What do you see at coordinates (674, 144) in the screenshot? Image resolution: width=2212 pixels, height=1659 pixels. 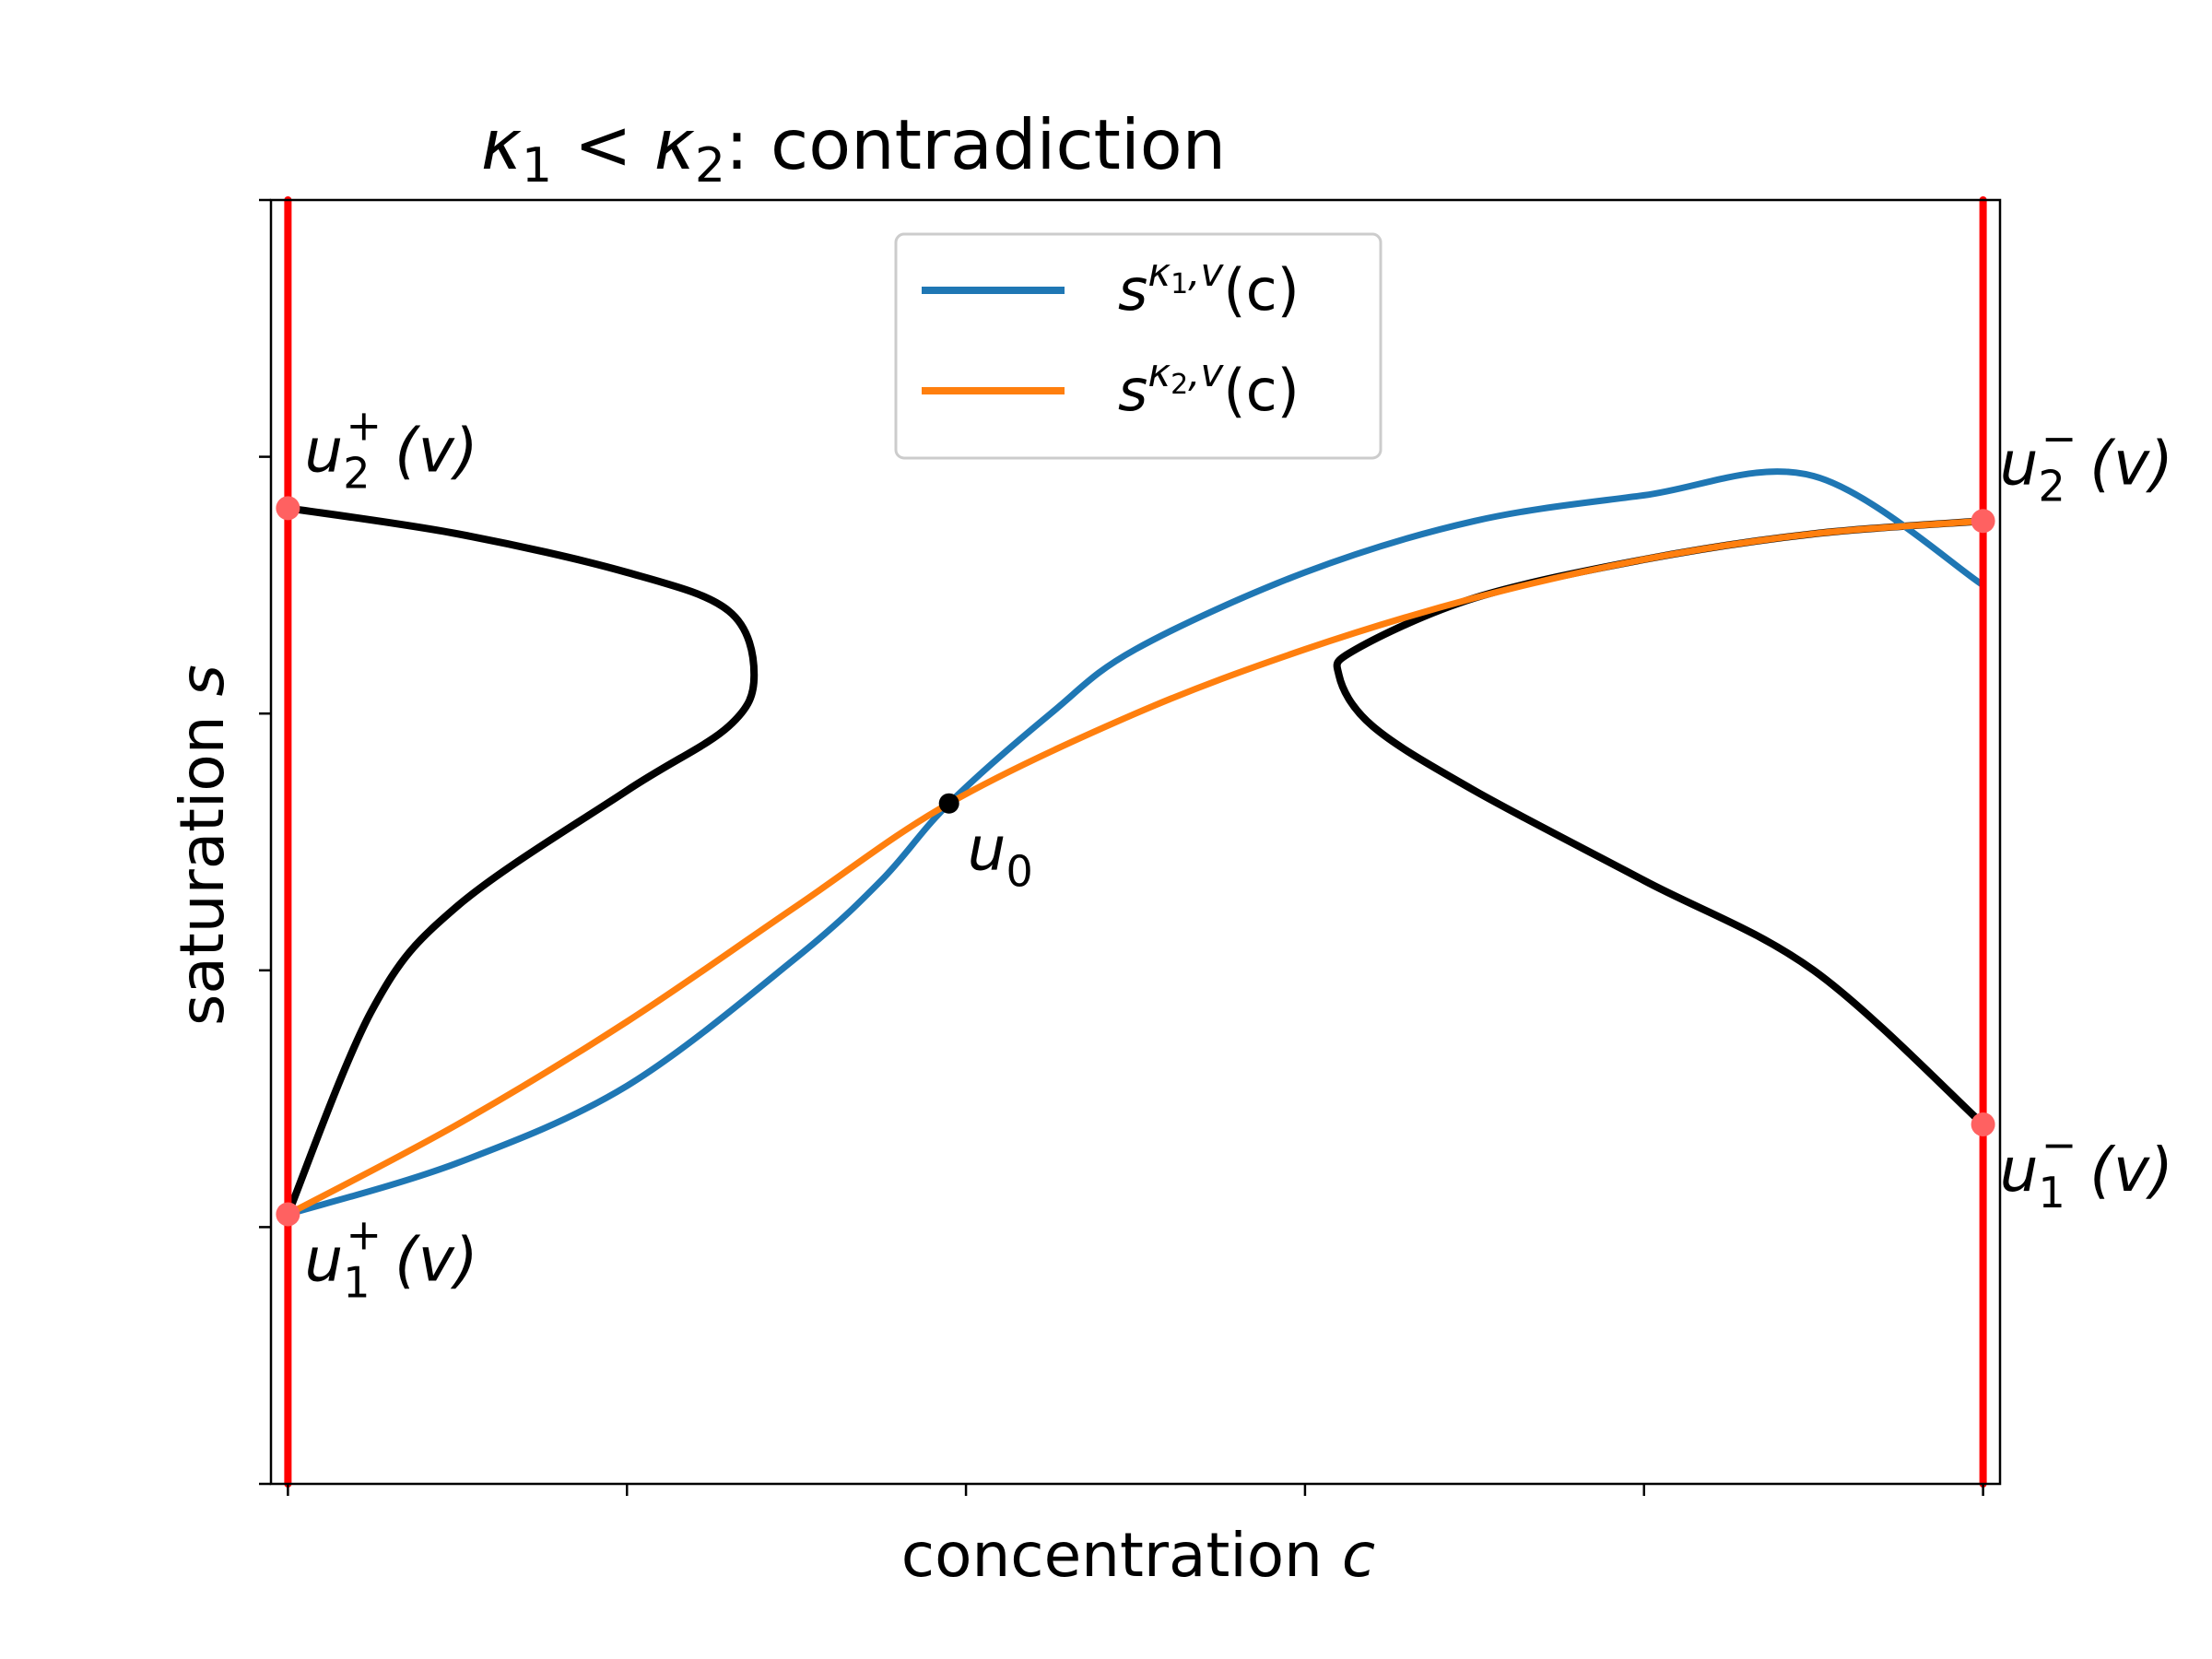 I see `title-kappa2: κ` at bounding box center [674, 144].